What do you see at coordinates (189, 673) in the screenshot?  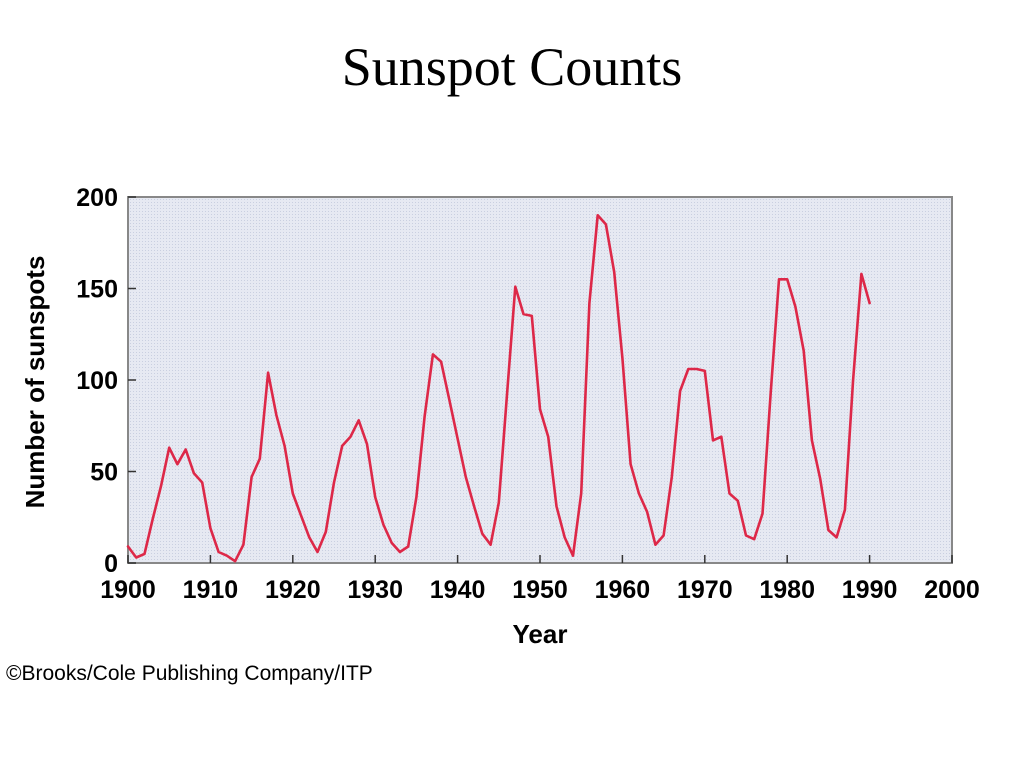 I see `copyright-credit: ©Brooks/Cole Publishing Company/ITP` at bounding box center [189, 673].